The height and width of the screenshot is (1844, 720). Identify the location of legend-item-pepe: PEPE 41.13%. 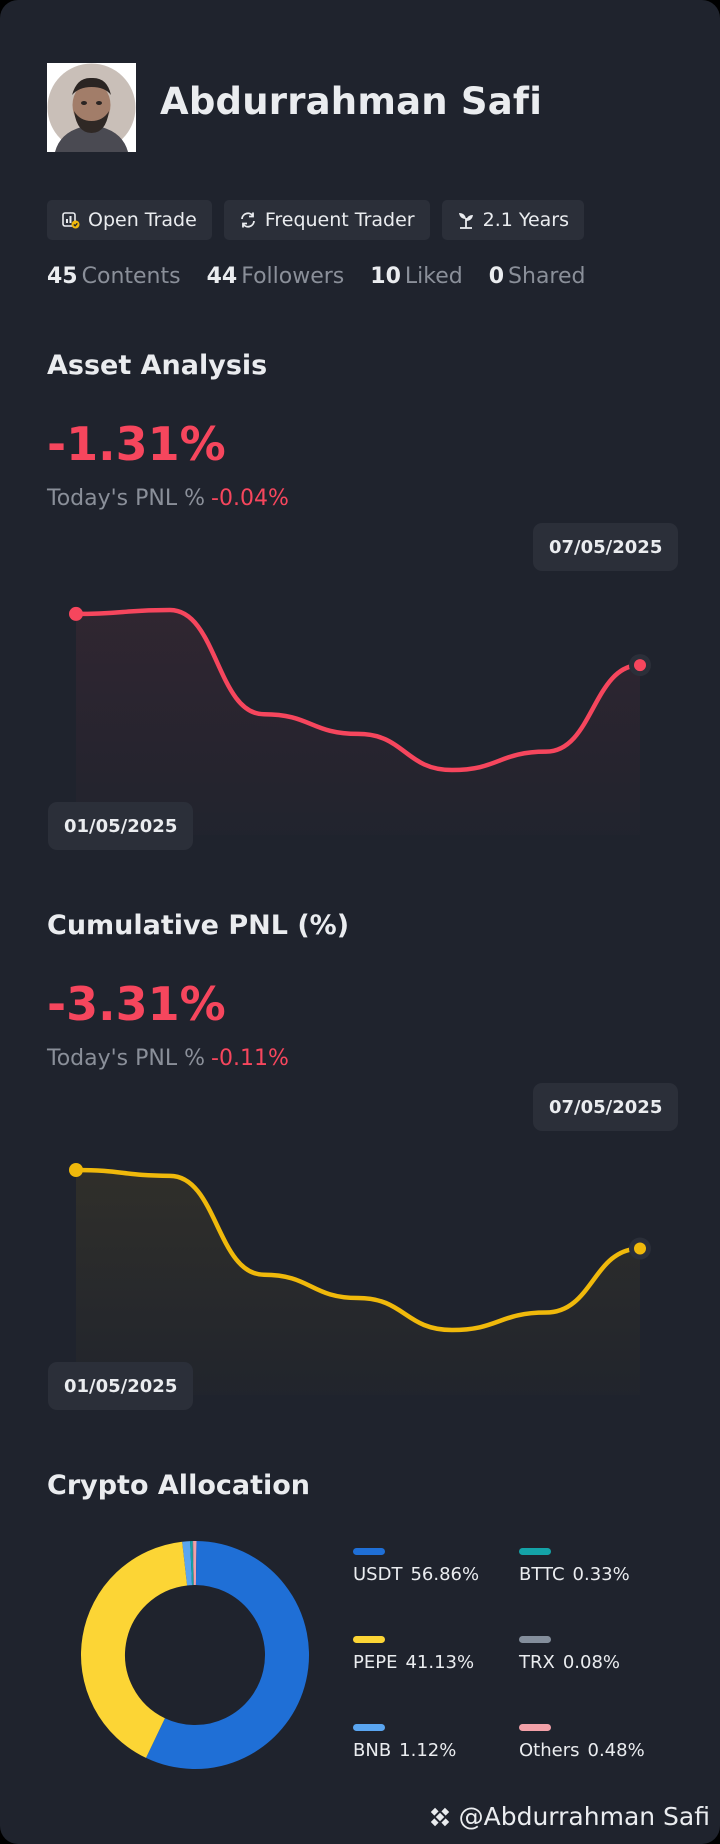
(414, 1654).